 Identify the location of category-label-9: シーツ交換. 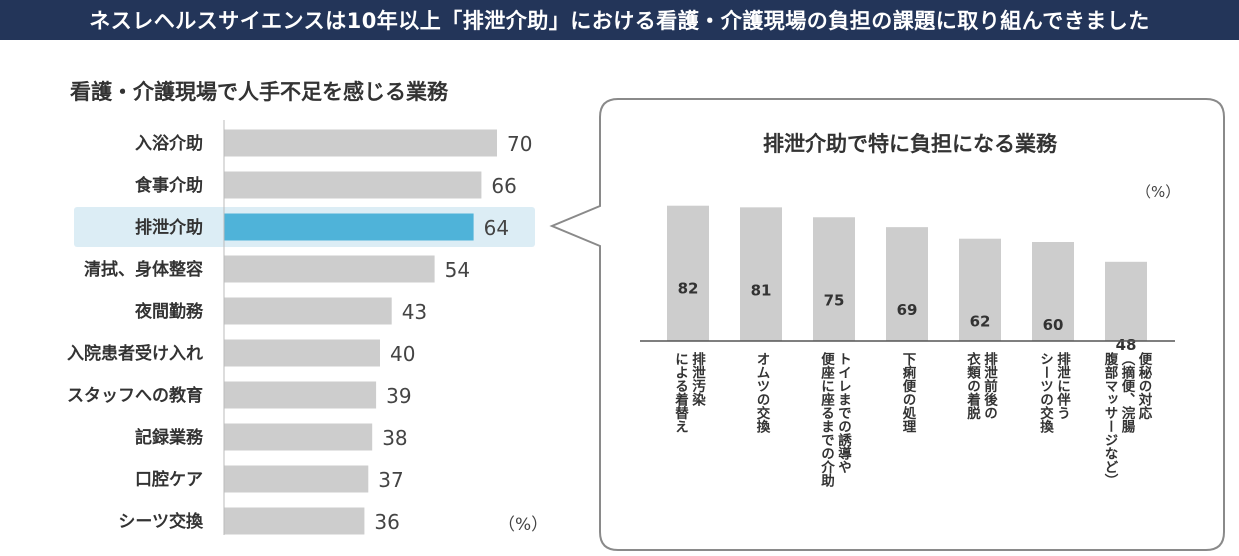
(161, 521).